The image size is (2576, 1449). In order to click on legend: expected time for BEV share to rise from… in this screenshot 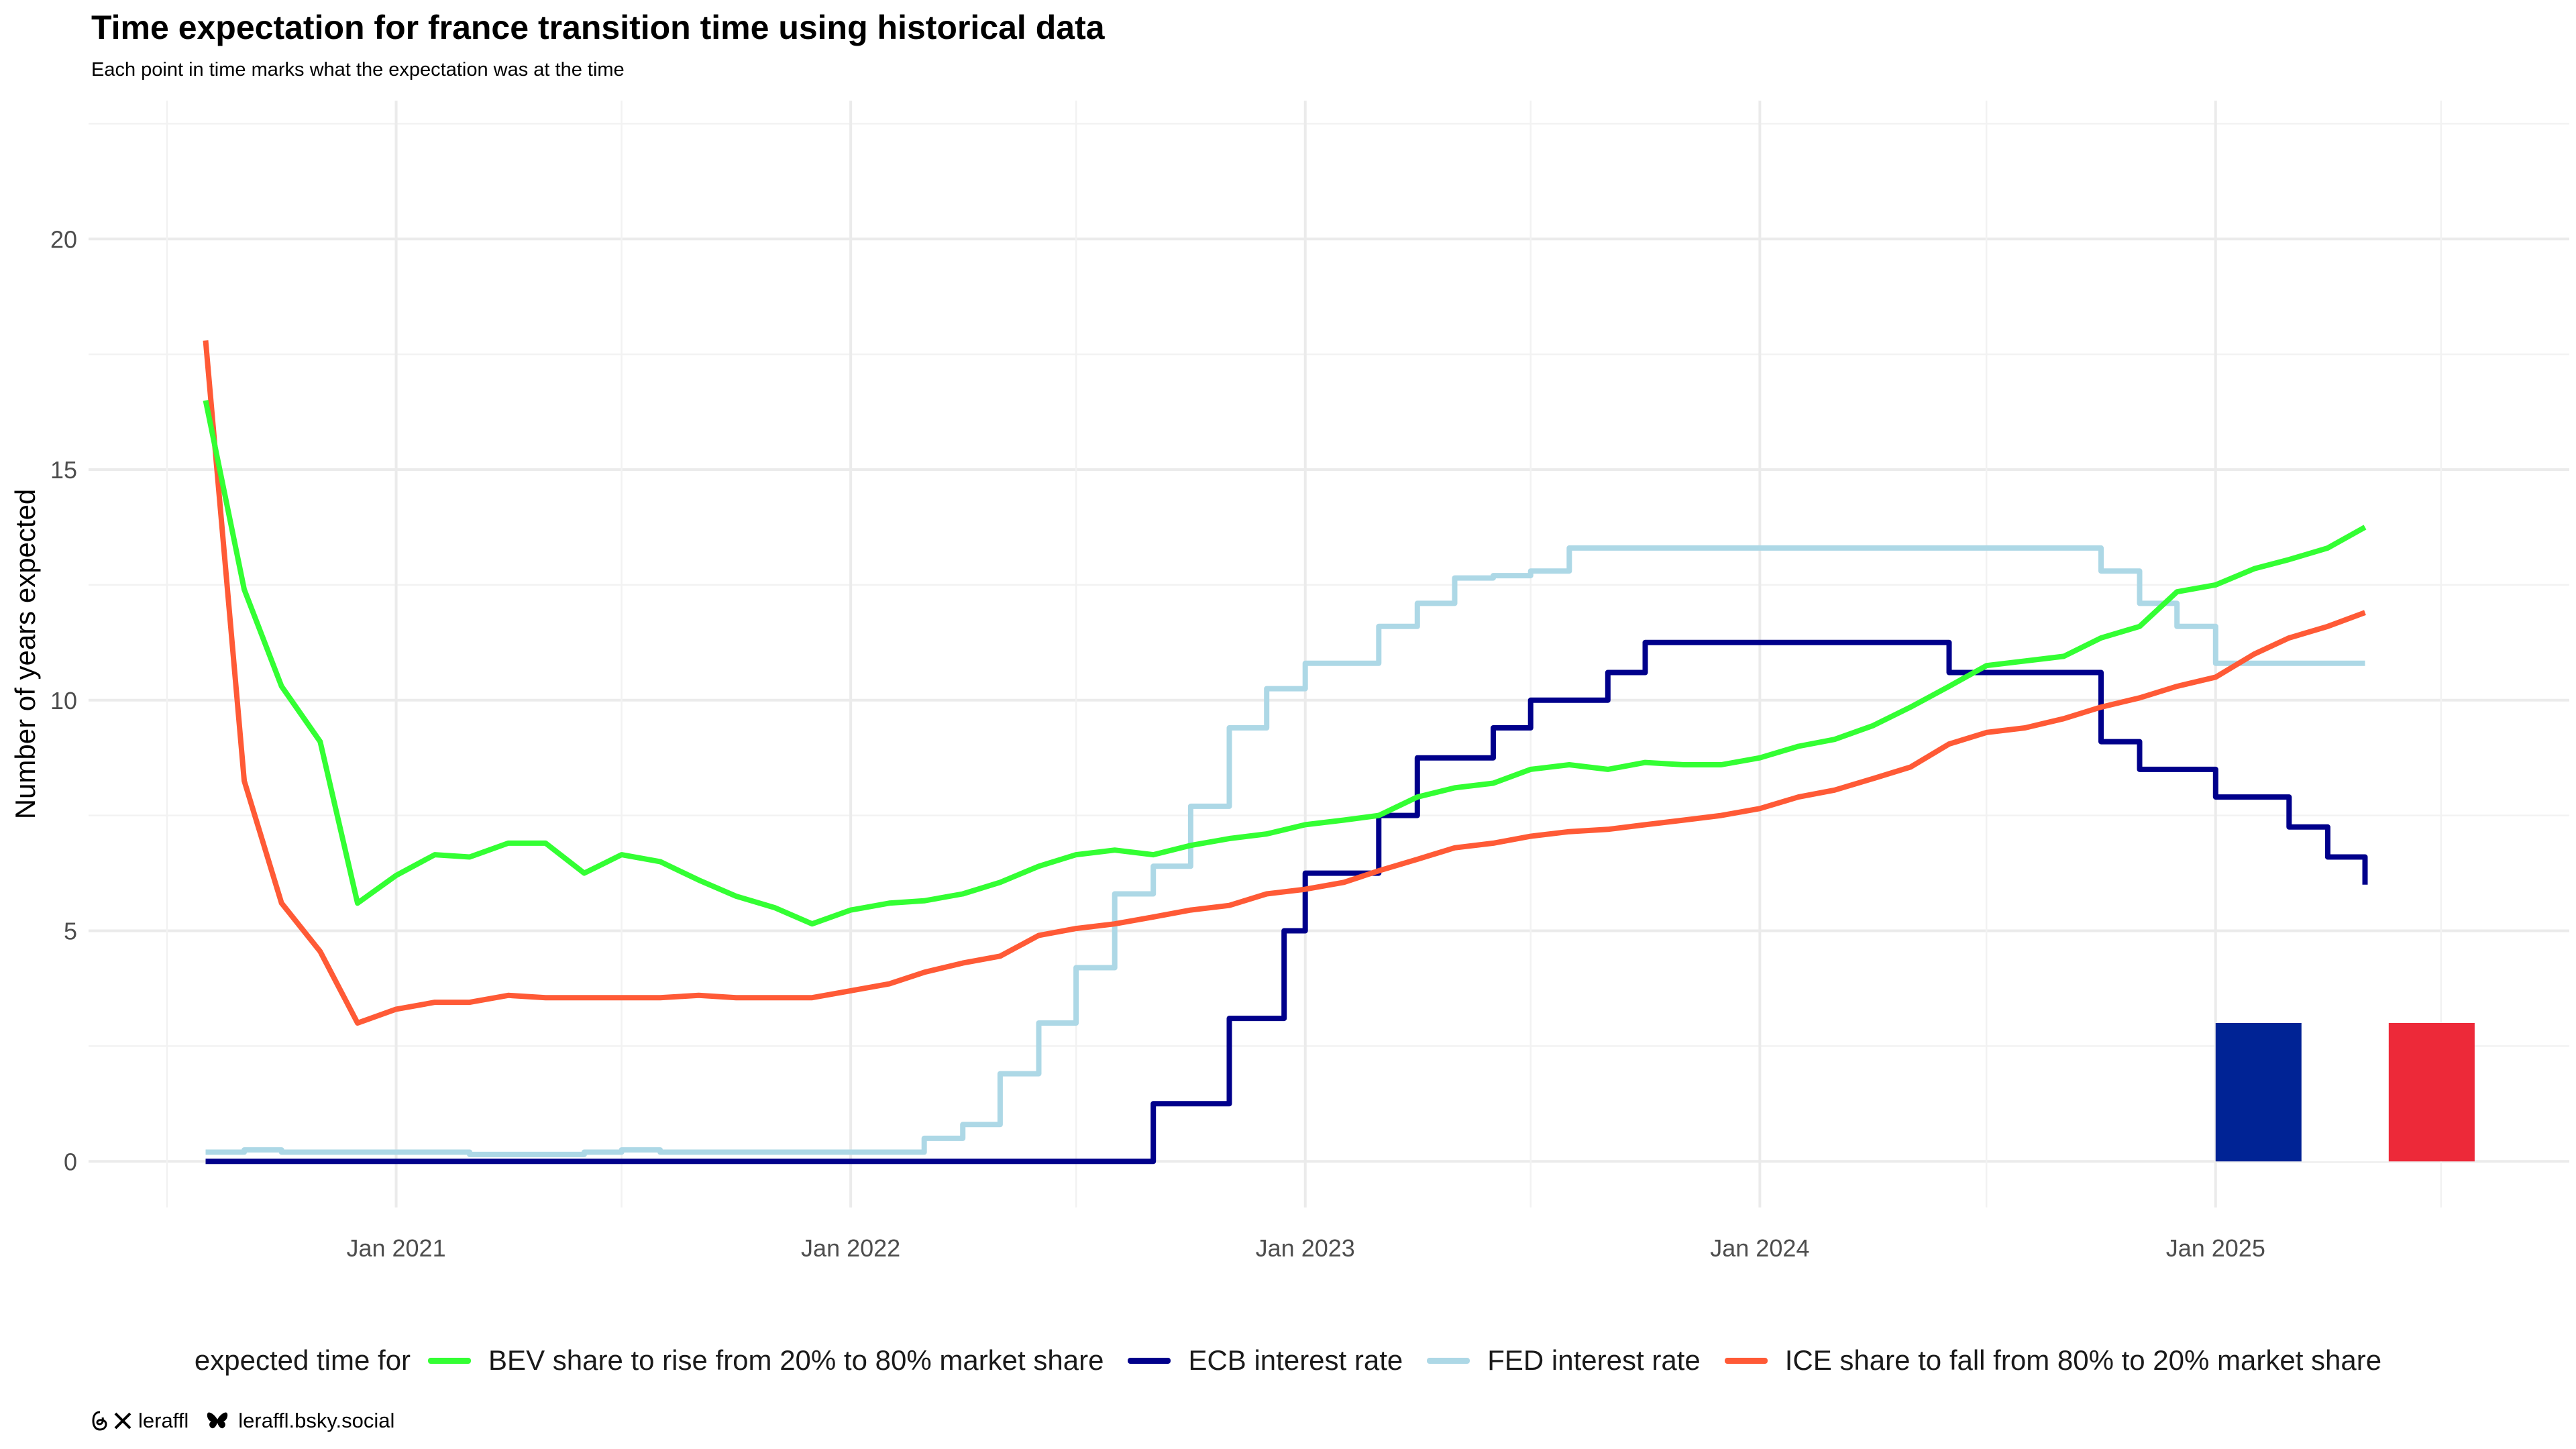, I will do `click(1288, 1360)`.